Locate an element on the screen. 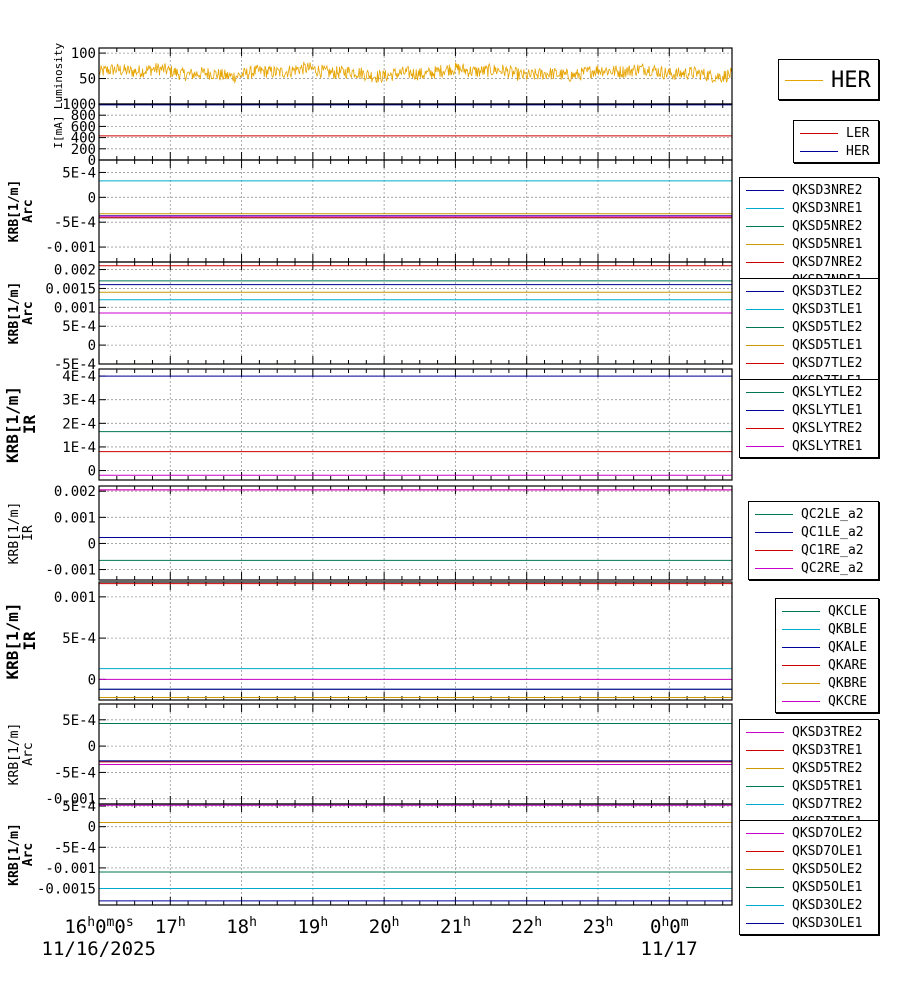 This screenshot has width=900, height=988. legend-panel-5: QKSLYTLE2 QKSLYTLE1 QKSLYTRE2 QKSLYTRE1 is located at coordinates (809, 418).